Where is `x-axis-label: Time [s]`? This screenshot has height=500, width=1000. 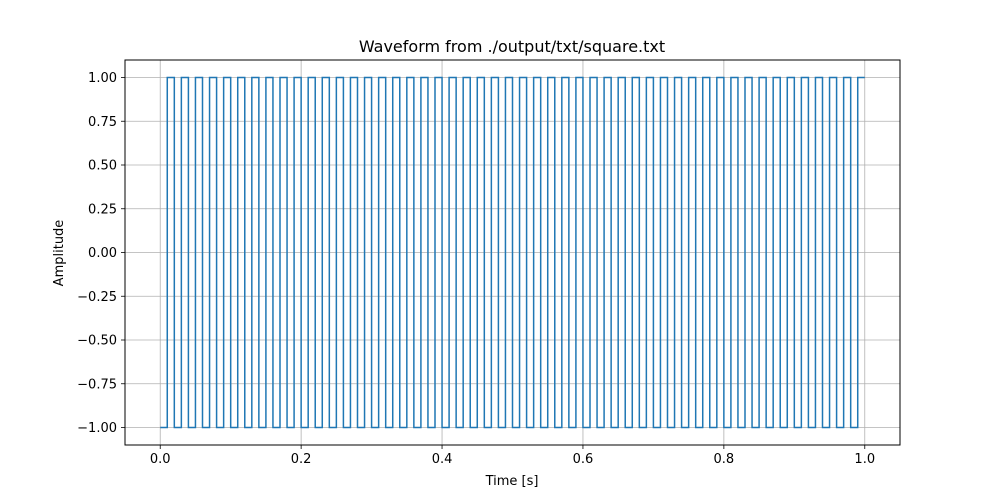
x-axis-label: Time [s] is located at coordinates (512, 481).